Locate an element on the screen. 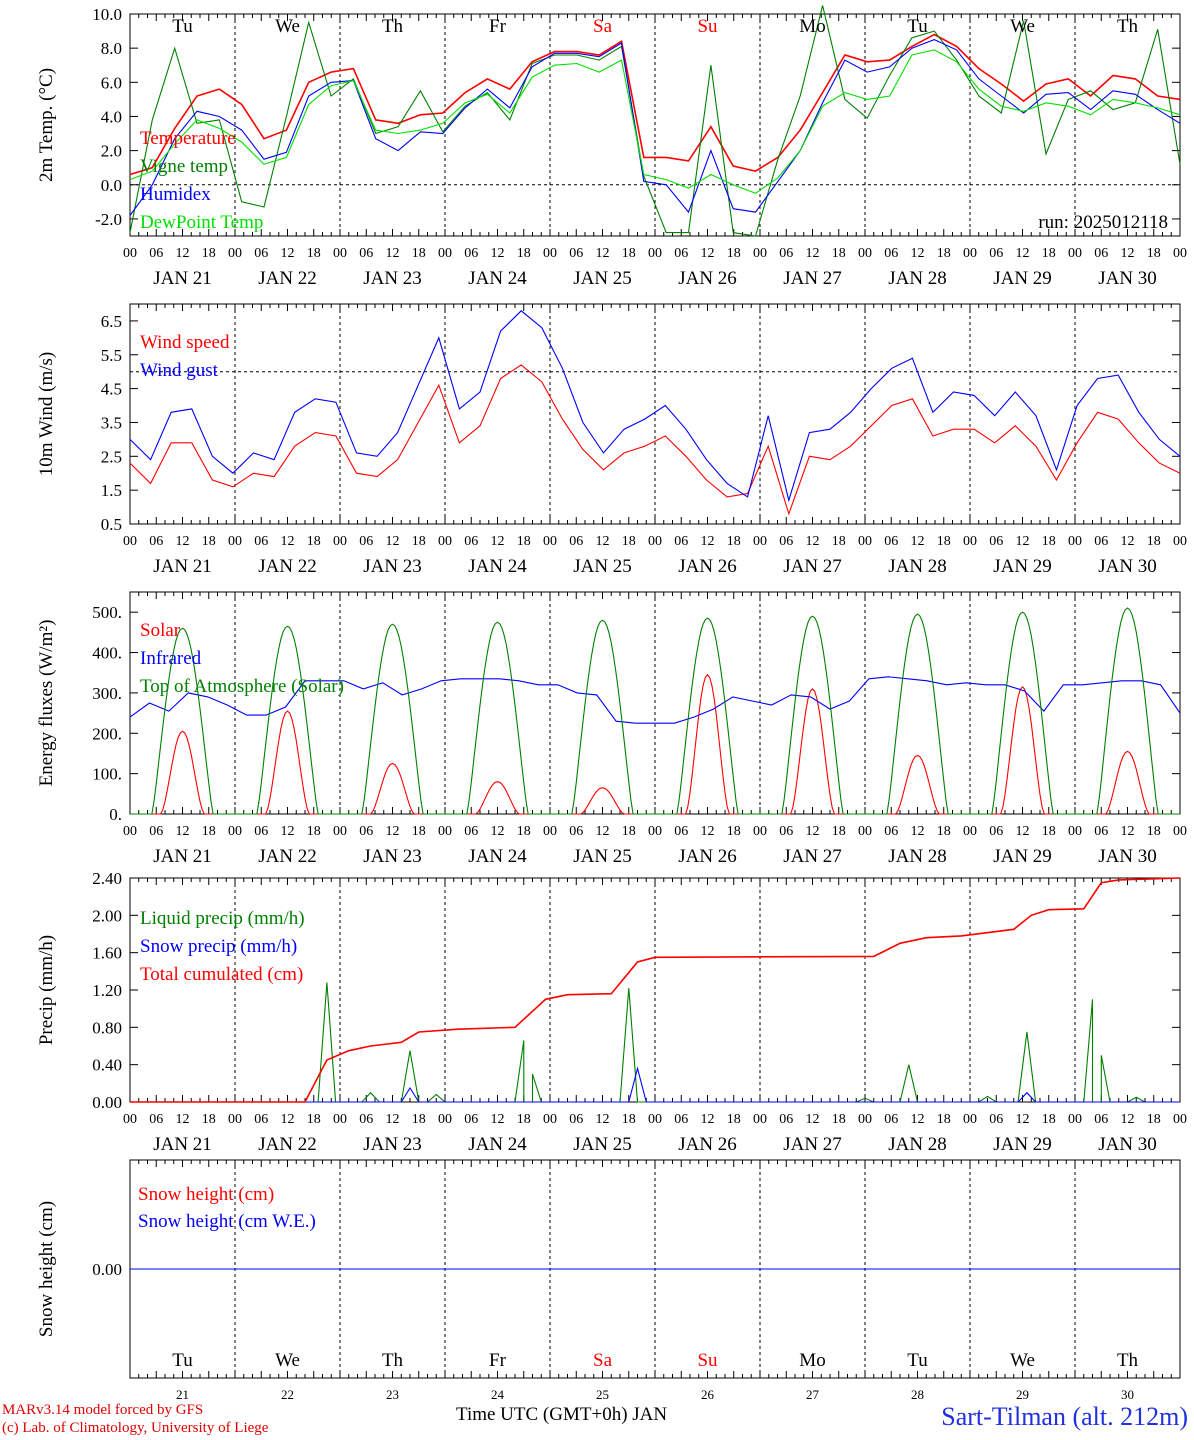 Image resolution: width=1194 pixels, height=1440 pixels. y-tick-label: 0.5 is located at coordinates (111, 524).